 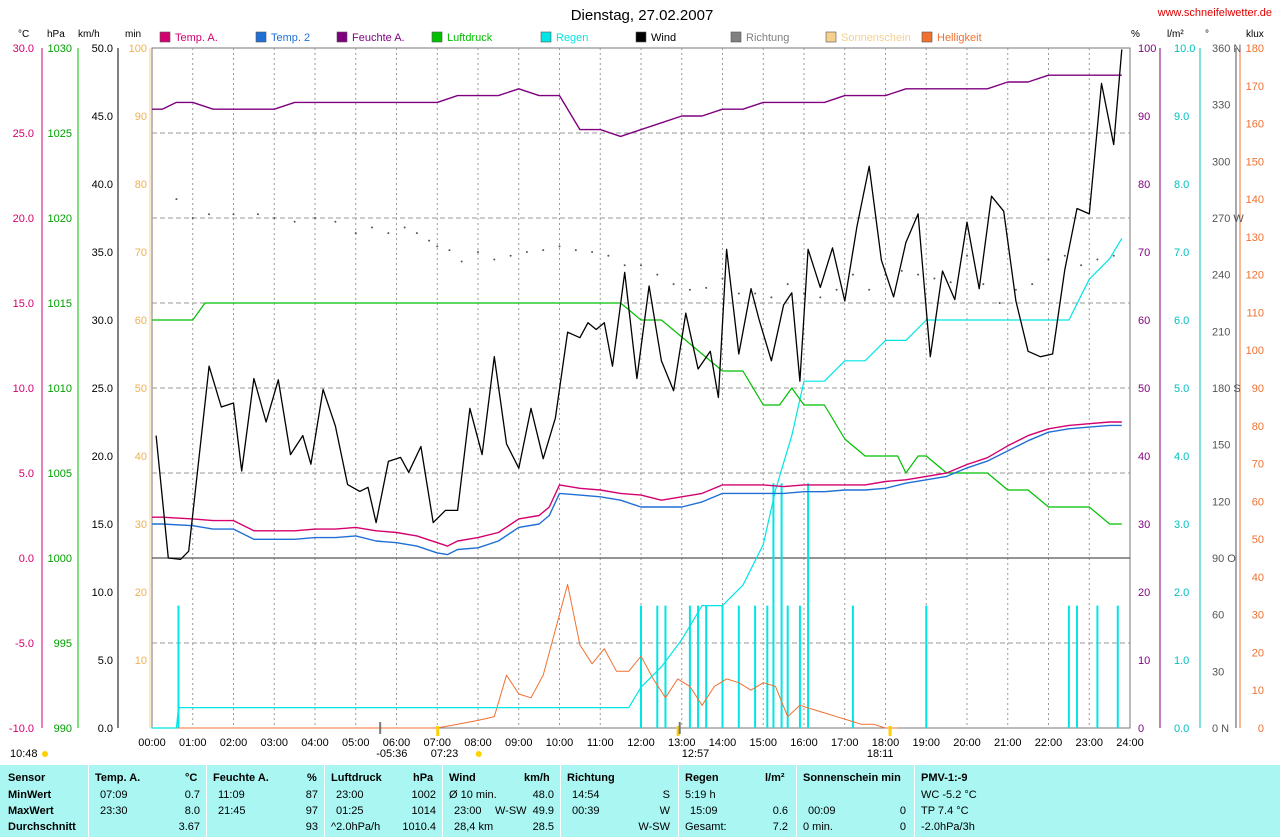 What do you see at coordinates (678, 731) in the screenshot?
I see `sunshine-marker` at bounding box center [678, 731].